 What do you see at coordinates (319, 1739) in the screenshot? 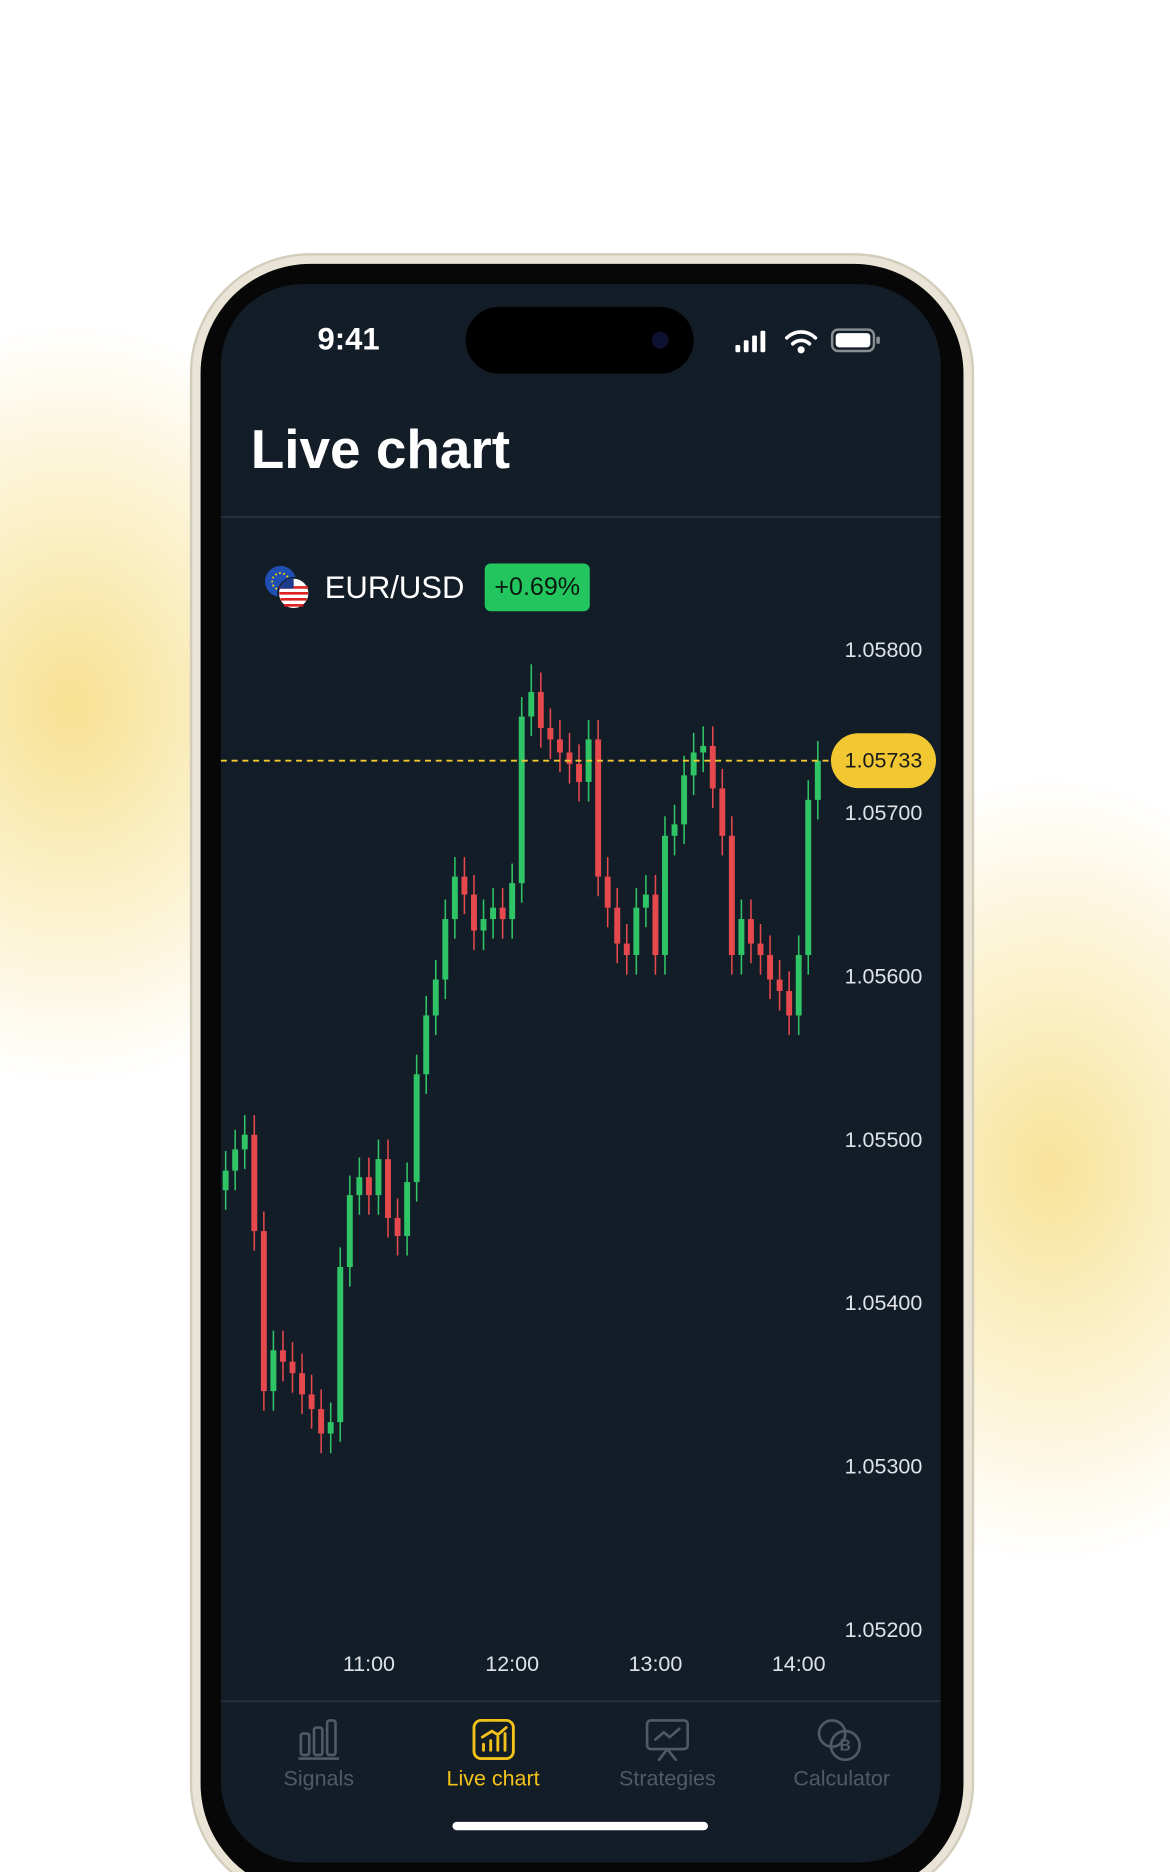
I see `signals-icon` at bounding box center [319, 1739].